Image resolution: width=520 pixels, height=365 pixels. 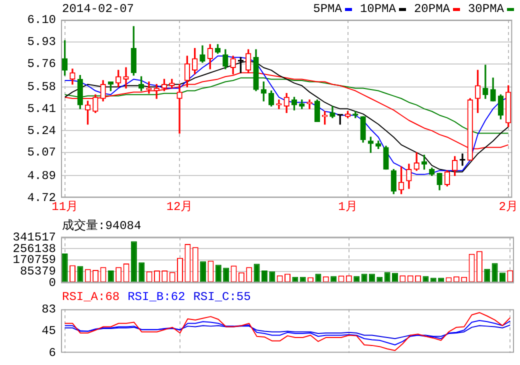 I want to click on series-label: RSI_B:62, so click(x=157, y=297).